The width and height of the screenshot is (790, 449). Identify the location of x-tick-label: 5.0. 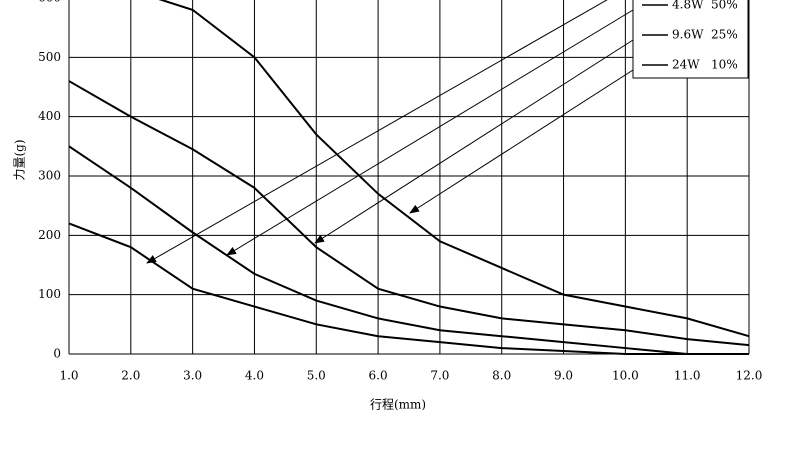
(316, 376).